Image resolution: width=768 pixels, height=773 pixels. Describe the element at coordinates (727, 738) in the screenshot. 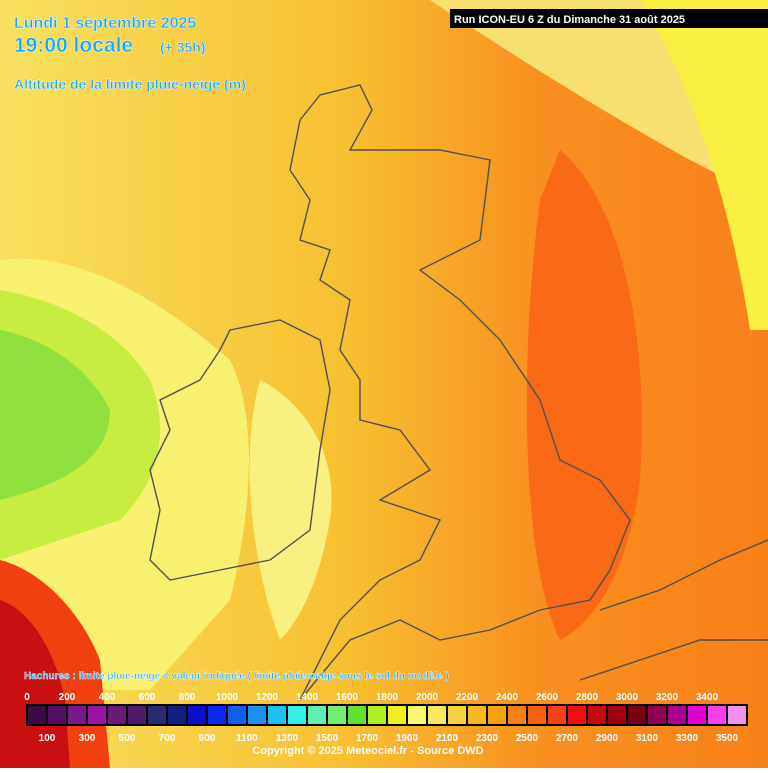

I see `scale-label: 3500` at that location.